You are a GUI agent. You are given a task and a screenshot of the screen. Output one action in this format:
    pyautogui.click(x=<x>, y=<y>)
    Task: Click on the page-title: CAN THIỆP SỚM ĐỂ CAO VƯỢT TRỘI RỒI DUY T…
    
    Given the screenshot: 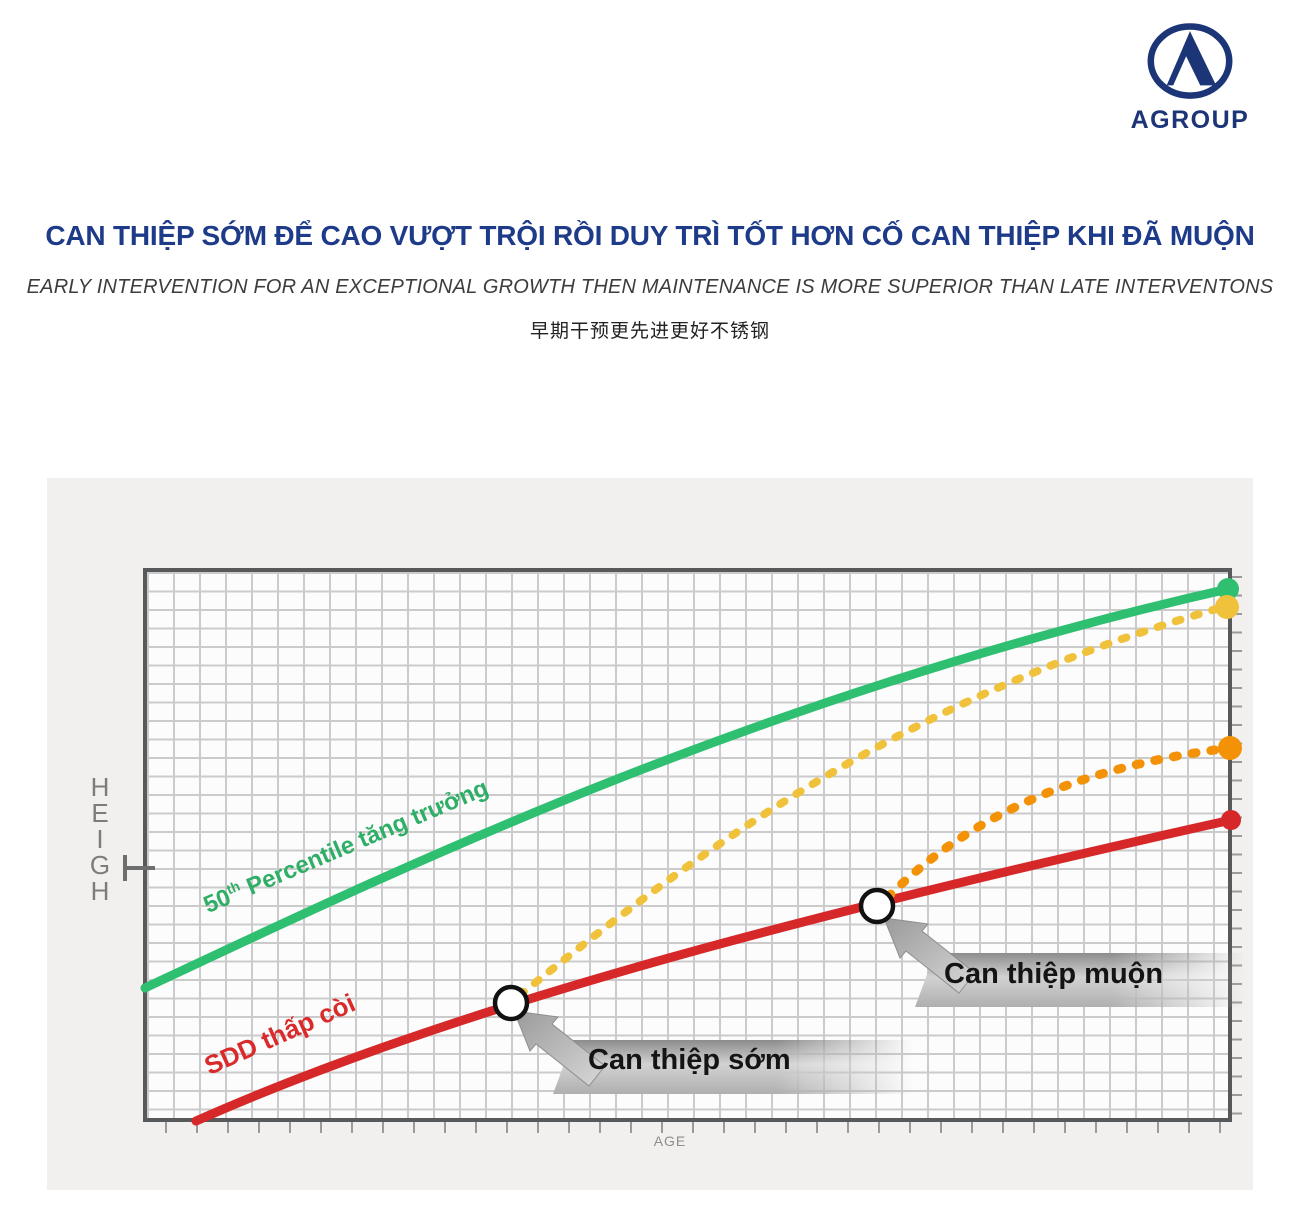 What is the action you would take?
    pyautogui.click(x=650, y=235)
    